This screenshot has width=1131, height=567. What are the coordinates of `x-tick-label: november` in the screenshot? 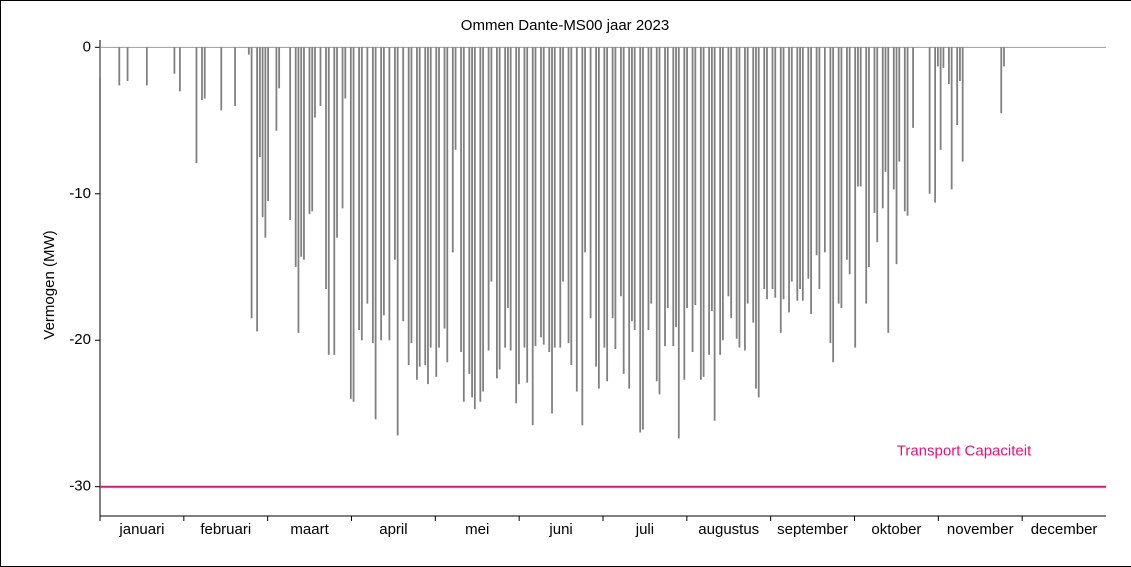 It's located at (980, 529).